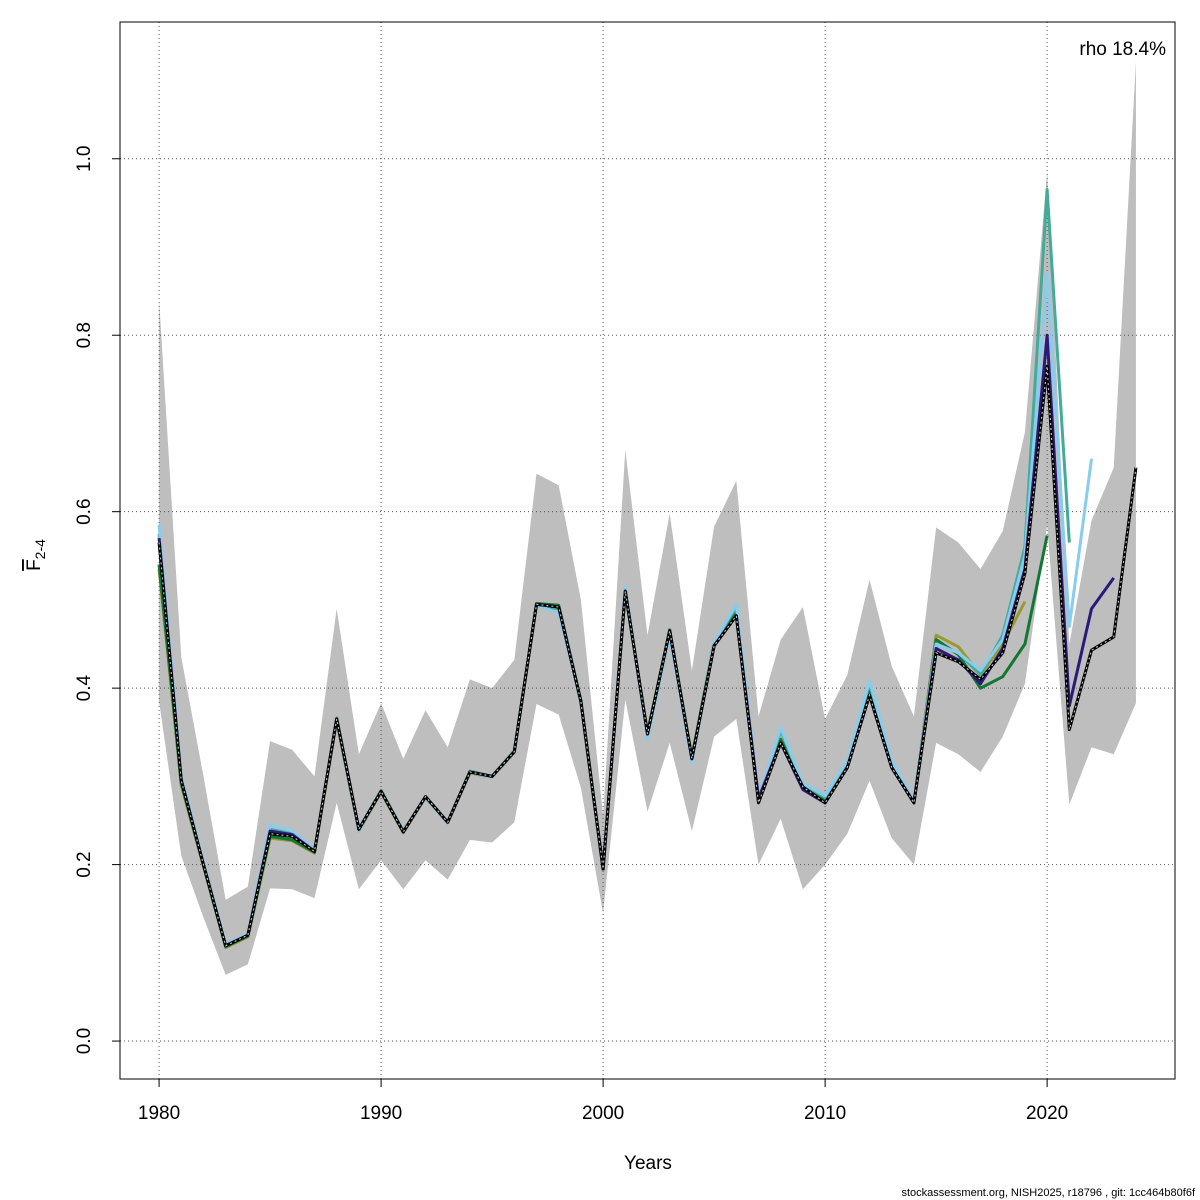  What do you see at coordinates (34, 565) in the screenshot?
I see `y-label-main: F` at bounding box center [34, 565].